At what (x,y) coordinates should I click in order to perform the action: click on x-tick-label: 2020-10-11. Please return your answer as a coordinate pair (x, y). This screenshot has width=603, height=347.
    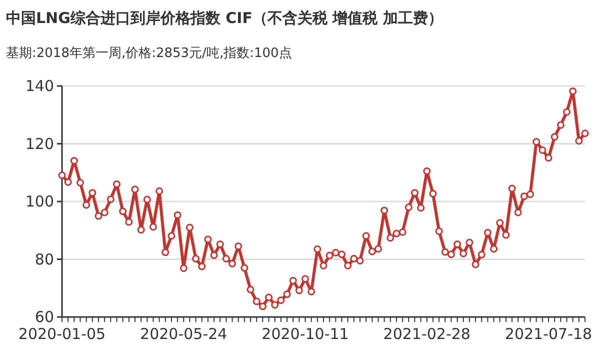
    Looking at the image, I should click on (305, 334).